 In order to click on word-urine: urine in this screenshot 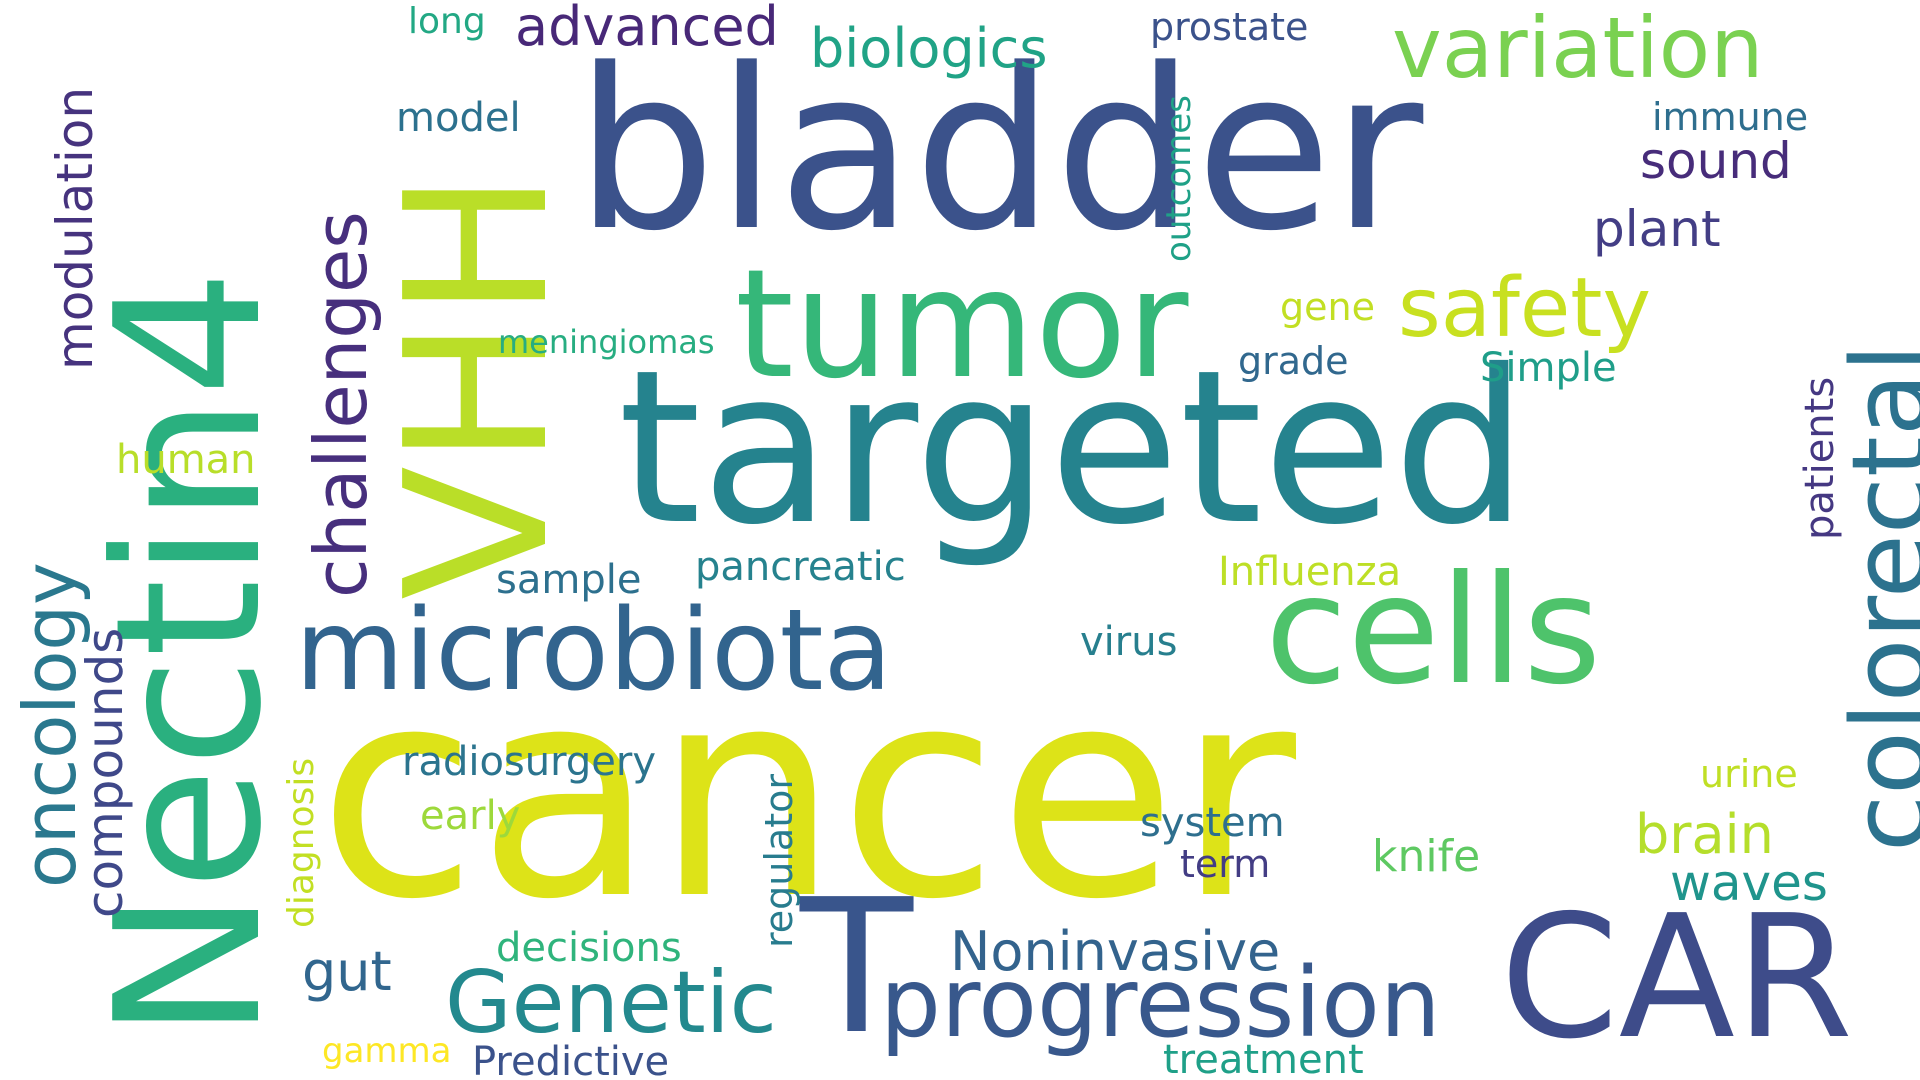, I will do `click(1749, 774)`.